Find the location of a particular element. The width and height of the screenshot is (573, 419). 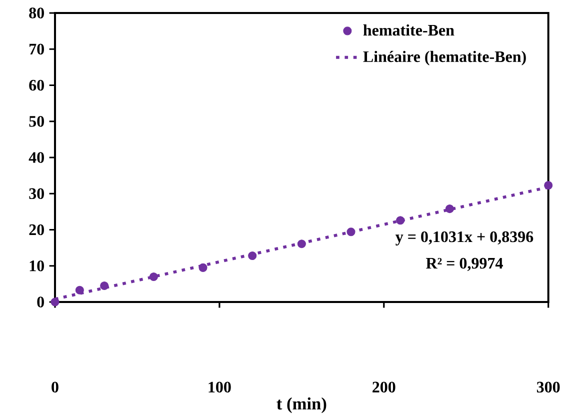

y-tick-label: 20 is located at coordinates (36, 230).